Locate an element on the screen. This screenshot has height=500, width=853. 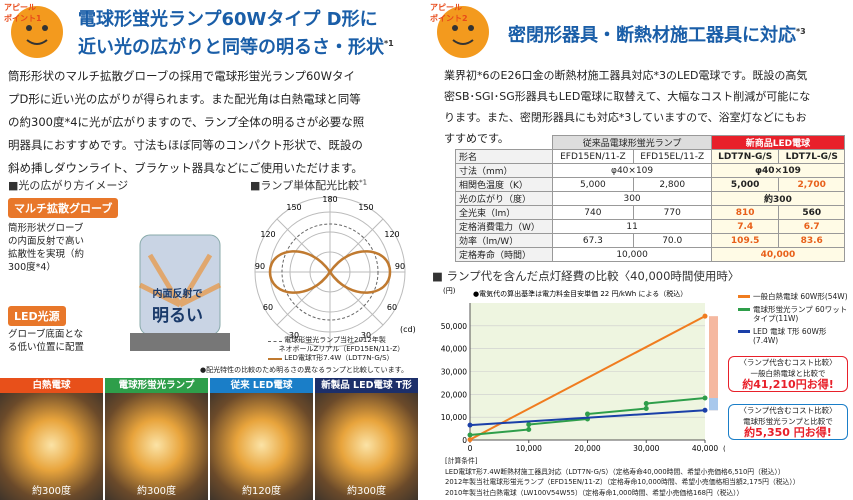
badge-text: アピール is located at coordinates (20, 7).